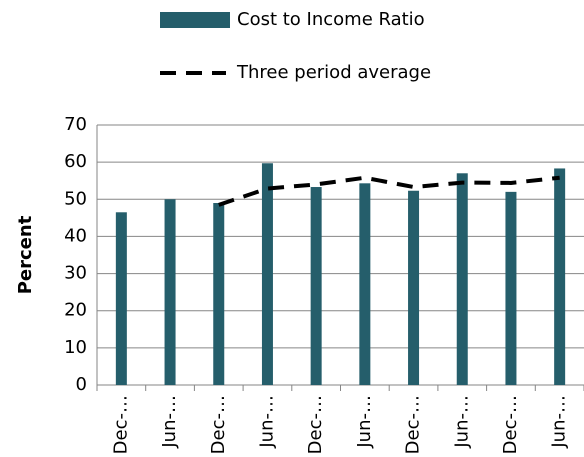  Describe the element at coordinates (25, 254) in the screenshot. I see `y-axis-title: Percent` at that location.